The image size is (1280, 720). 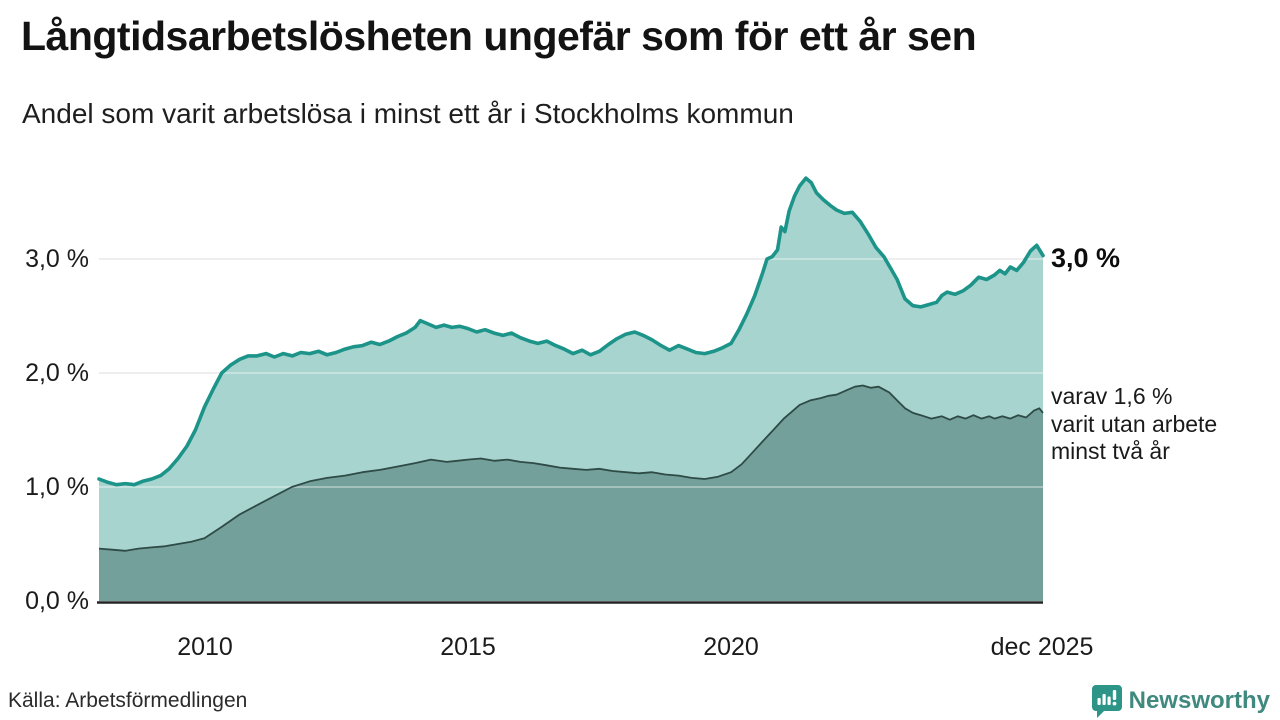 What do you see at coordinates (57, 373) in the screenshot?
I see `y-axis-tick-label: 2,0 %` at bounding box center [57, 373].